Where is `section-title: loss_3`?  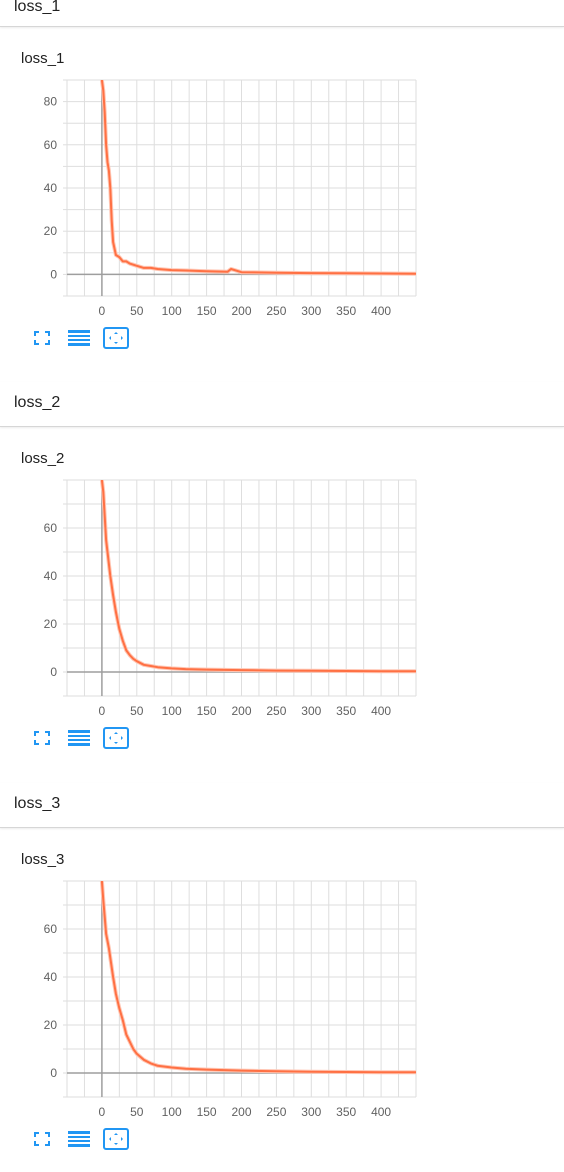
section-title: loss_3 is located at coordinates (37, 803).